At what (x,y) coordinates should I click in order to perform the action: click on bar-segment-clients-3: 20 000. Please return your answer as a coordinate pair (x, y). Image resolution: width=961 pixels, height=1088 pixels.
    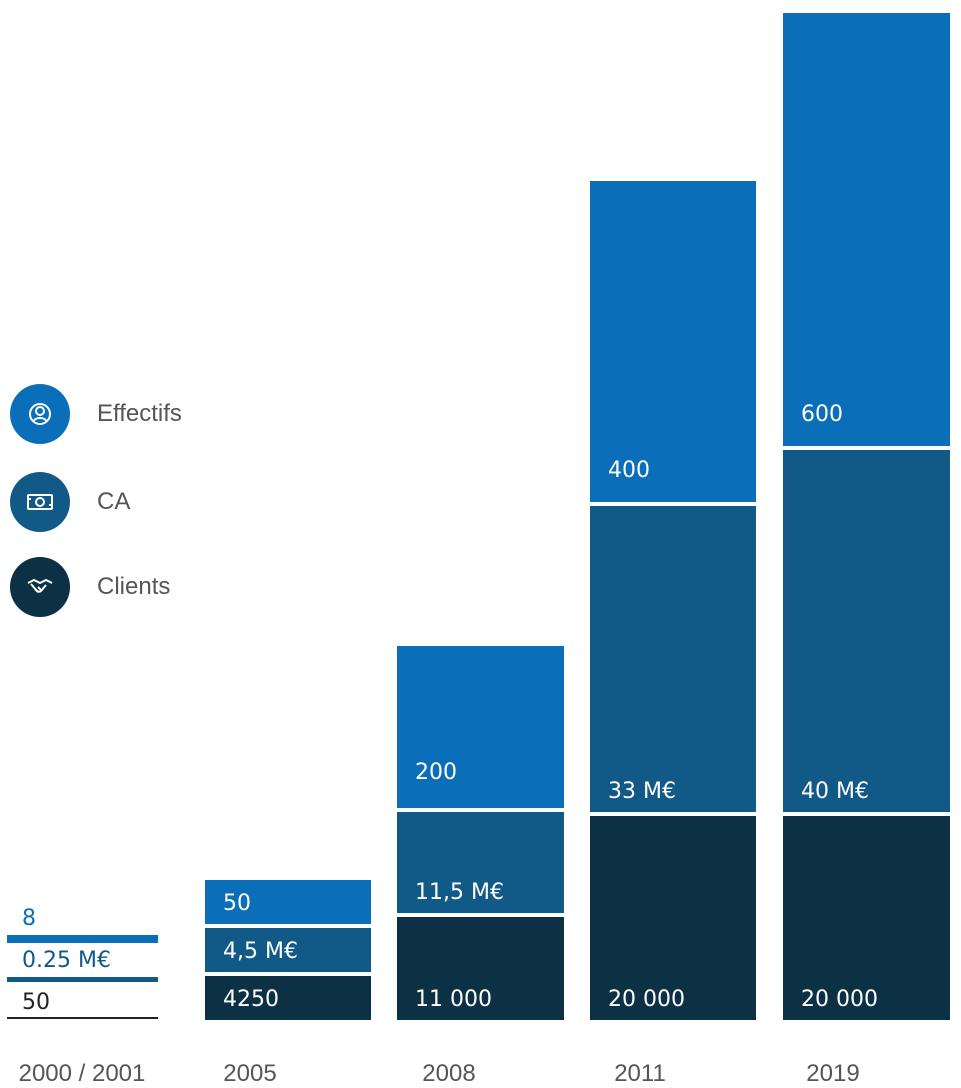
    Looking at the image, I should click on (673, 918).